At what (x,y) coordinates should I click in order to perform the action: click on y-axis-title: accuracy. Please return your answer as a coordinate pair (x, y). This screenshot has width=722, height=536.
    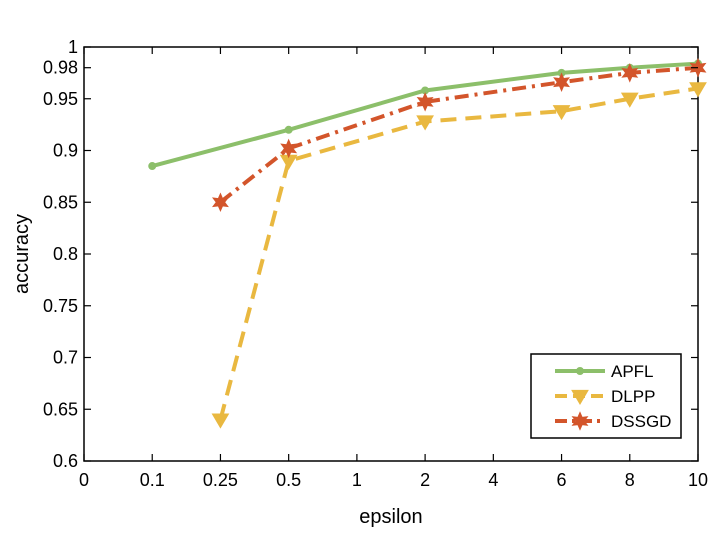
    Looking at the image, I should click on (22, 254).